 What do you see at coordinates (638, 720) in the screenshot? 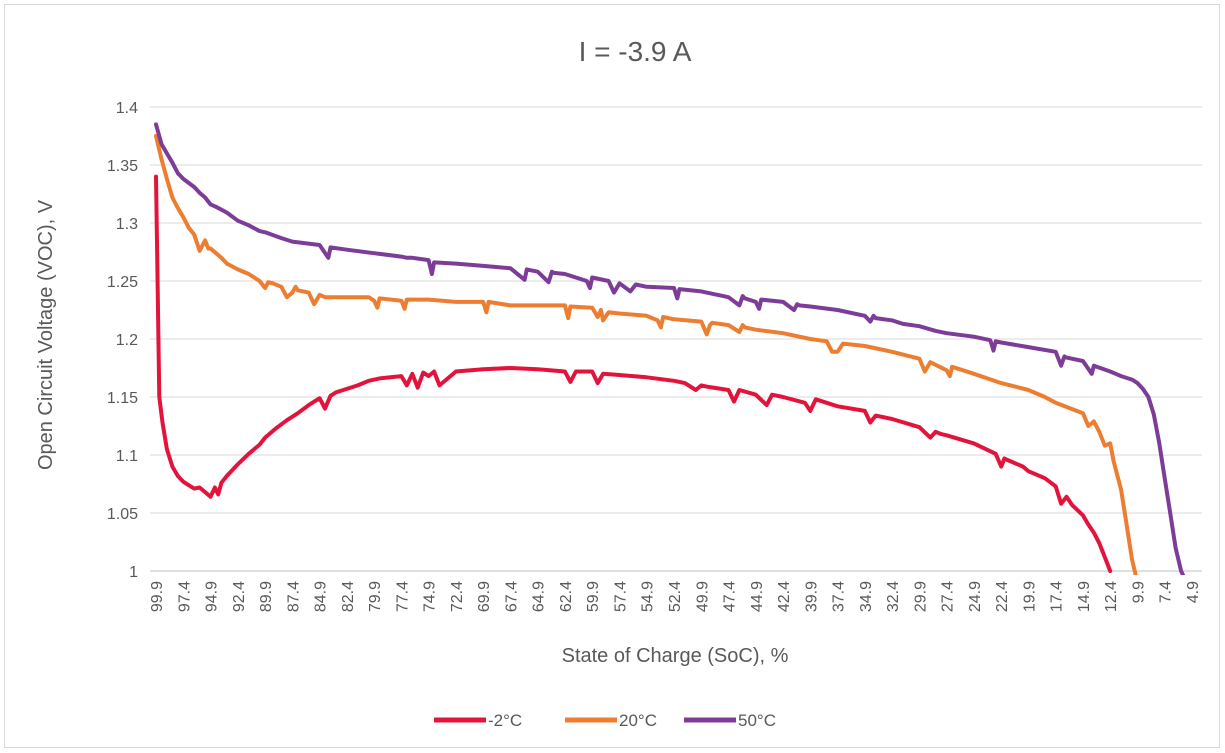
I see `legend-label: 20°C` at bounding box center [638, 720].